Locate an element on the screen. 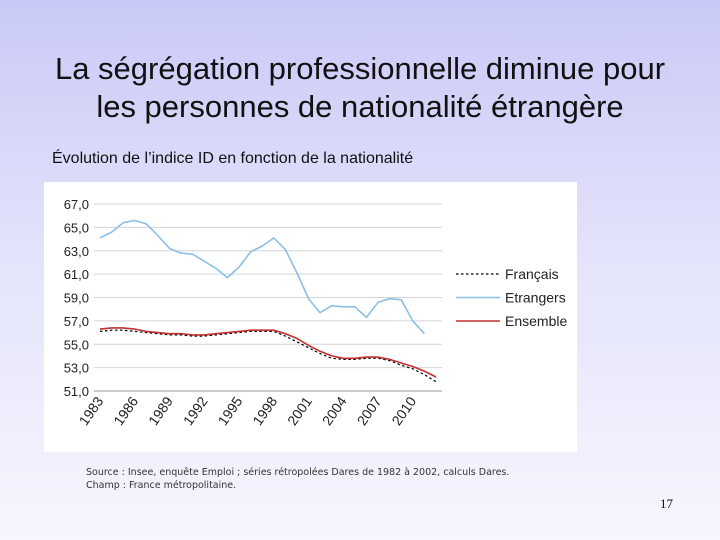  y-tick-label: 51,0 is located at coordinates (76, 391).